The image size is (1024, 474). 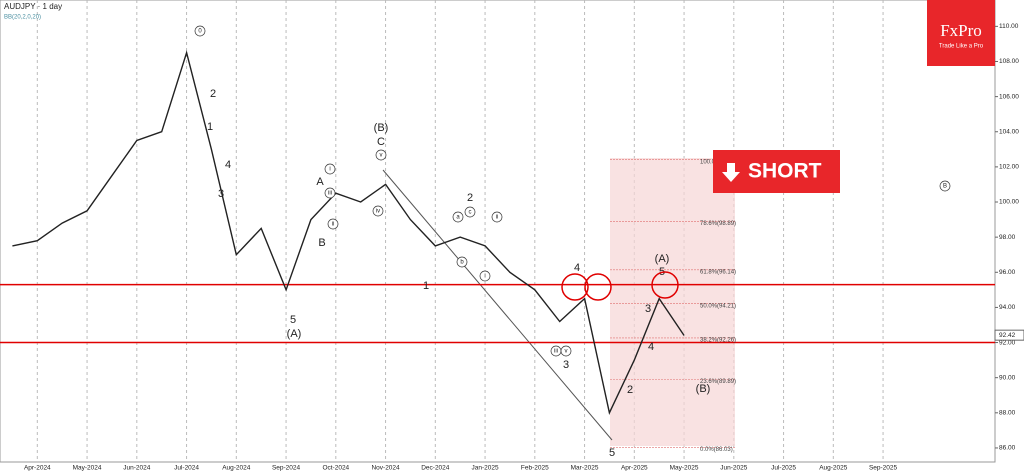 What do you see at coordinates (1007, 448) in the screenshot?
I see `y-tick-label: 86.00` at bounding box center [1007, 448].